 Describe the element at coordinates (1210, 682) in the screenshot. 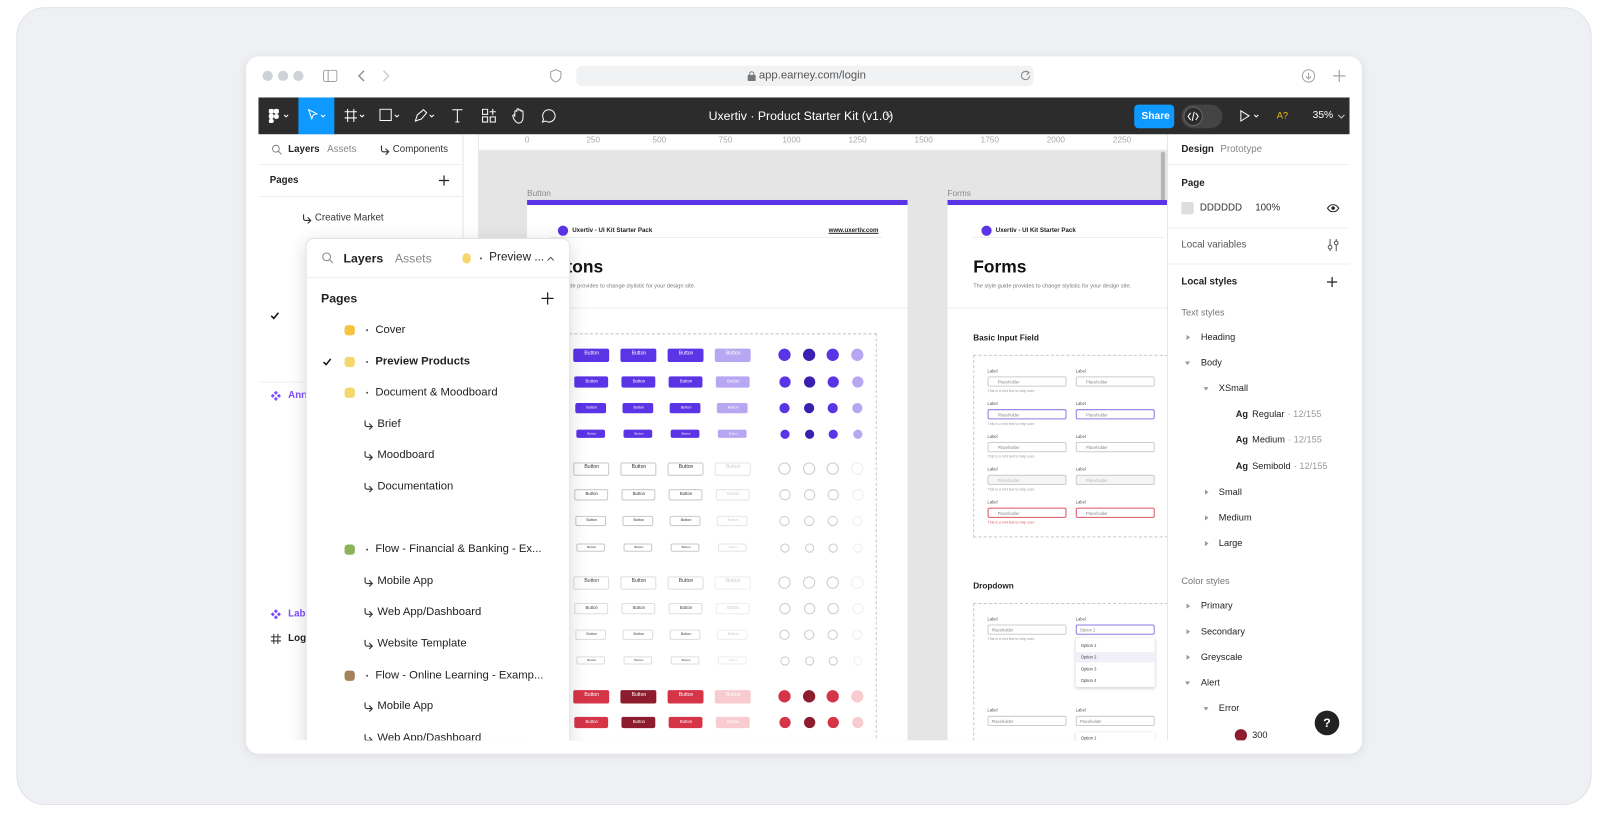

I see `style-item: Alert` at that location.